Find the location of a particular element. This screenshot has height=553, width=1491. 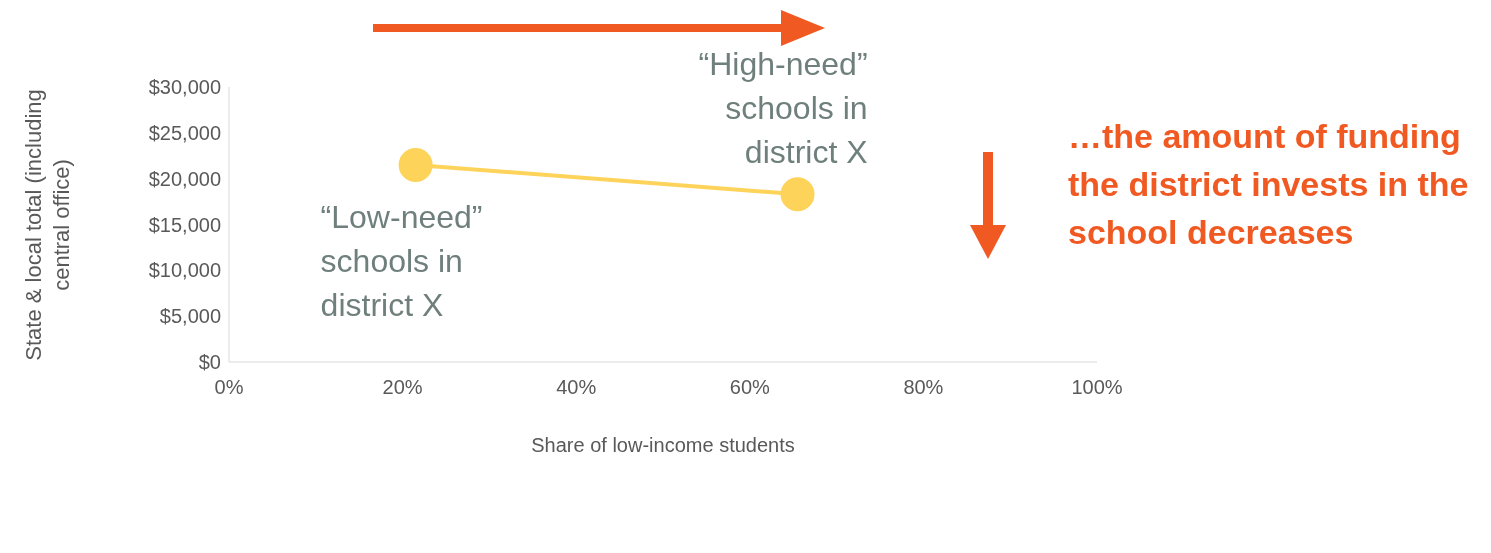

y-tick-label: $25,000 is located at coordinates (184, 132).